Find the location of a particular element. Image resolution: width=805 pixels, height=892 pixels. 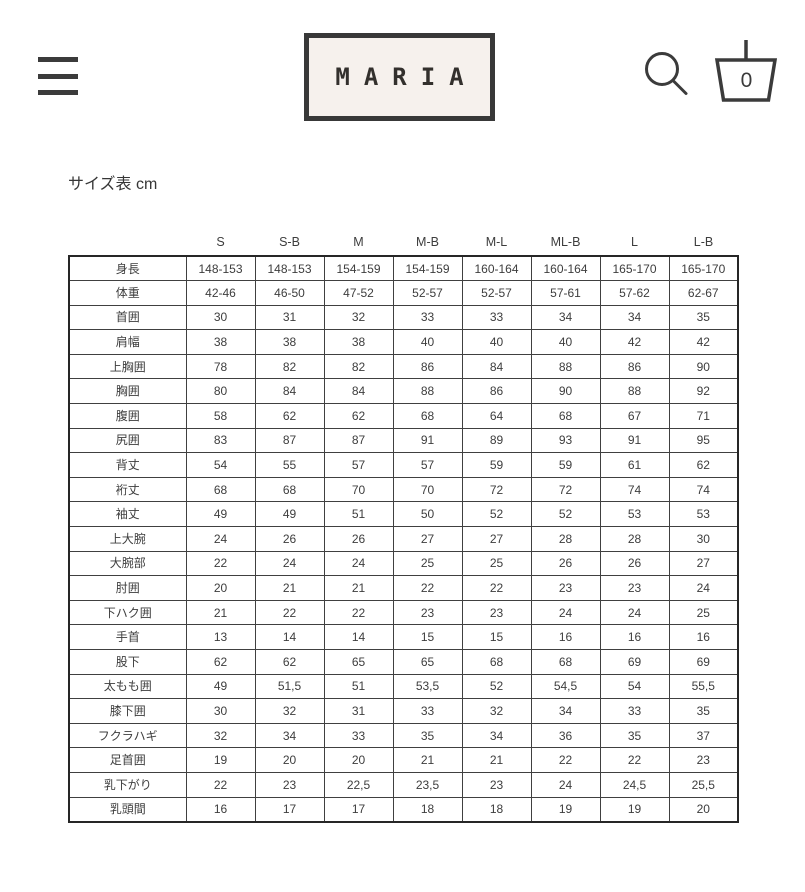

row-label: 乳下がり is located at coordinates (127, 784).